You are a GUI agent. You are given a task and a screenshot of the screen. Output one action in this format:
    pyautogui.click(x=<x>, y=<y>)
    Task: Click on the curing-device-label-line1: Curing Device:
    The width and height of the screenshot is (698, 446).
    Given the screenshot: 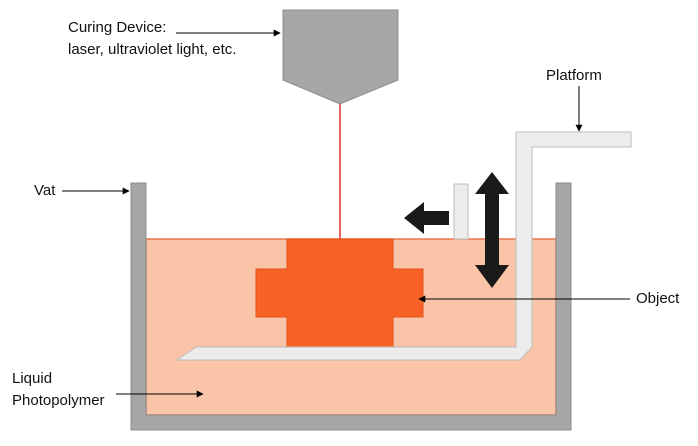 What is the action you would take?
    pyautogui.click(x=117, y=27)
    